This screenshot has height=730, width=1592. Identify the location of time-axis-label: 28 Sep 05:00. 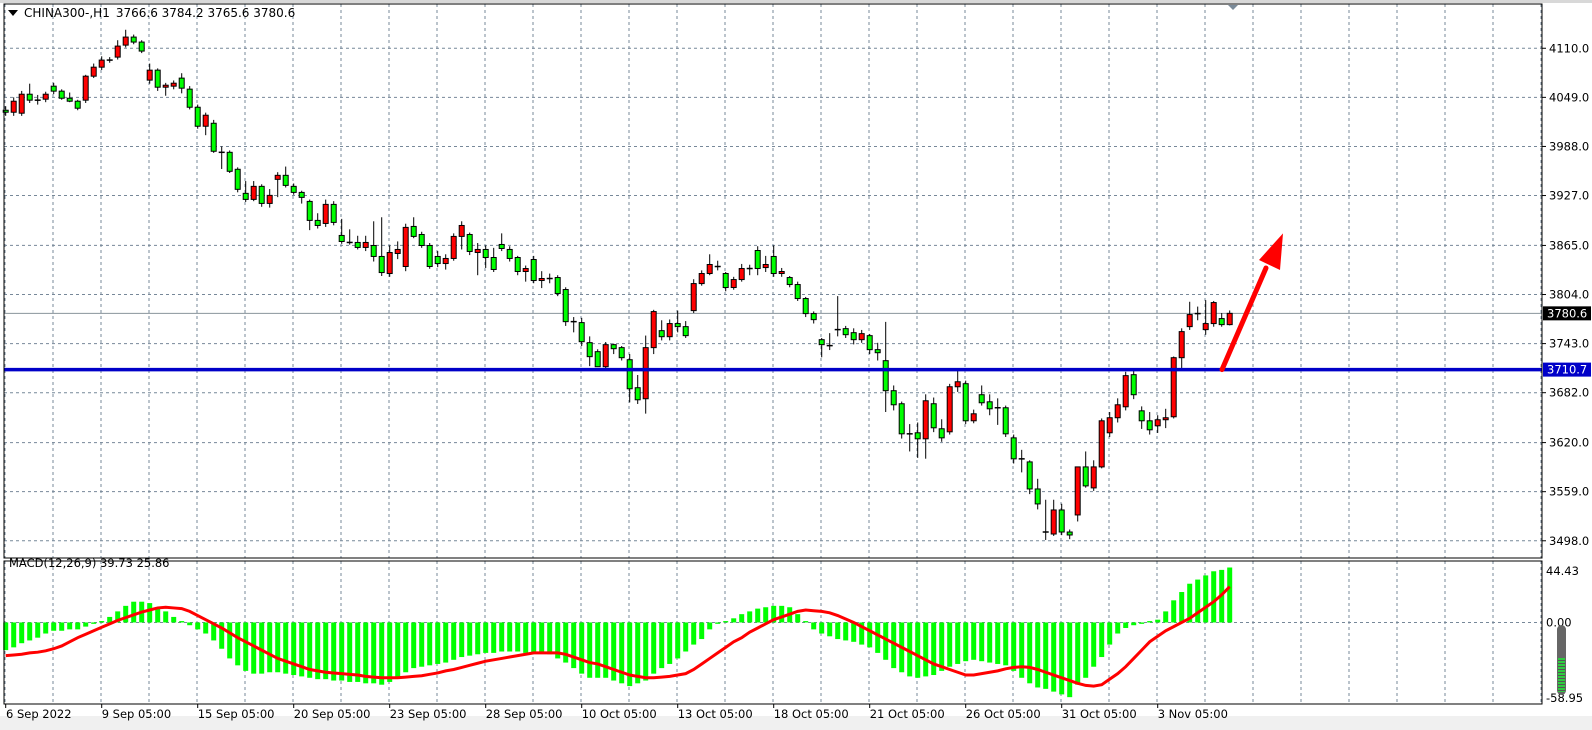
(524, 714).